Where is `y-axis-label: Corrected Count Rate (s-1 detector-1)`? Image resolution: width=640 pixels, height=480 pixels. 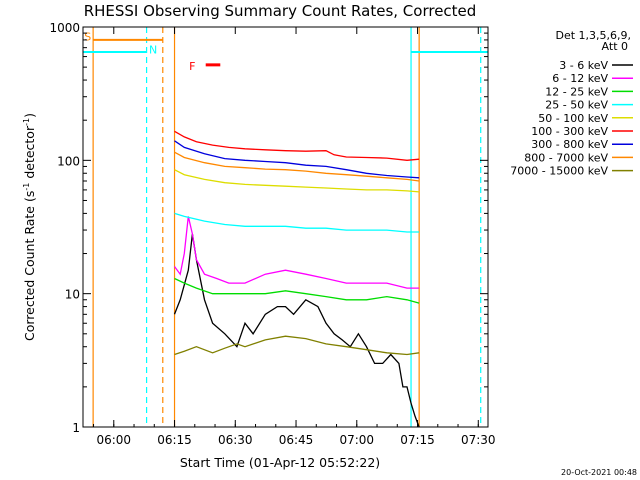 y-axis-label: Corrected Count Rate (s-1 detector-1) is located at coordinates (29, 227).